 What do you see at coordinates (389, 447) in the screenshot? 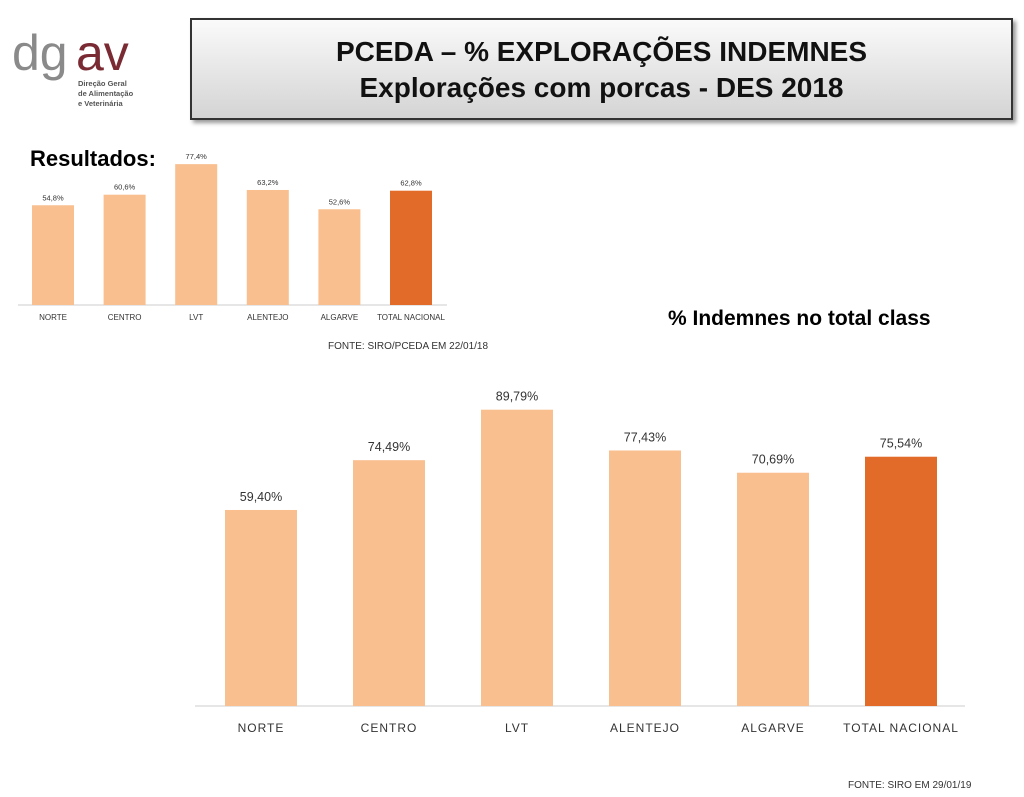
I see `data-label: 74,49%` at bounding box center [389, 447].